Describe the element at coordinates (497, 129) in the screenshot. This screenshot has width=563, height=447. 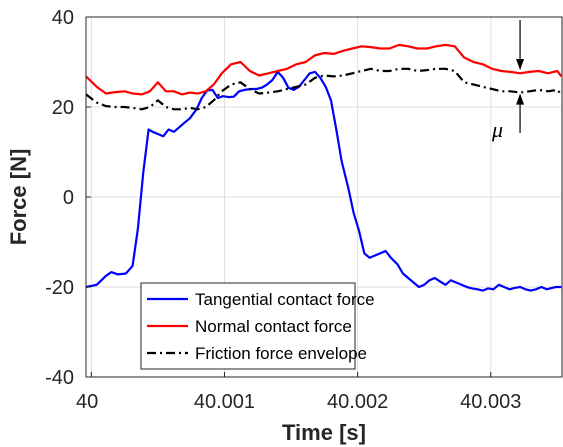
I see `mu-label: μ` at that location.